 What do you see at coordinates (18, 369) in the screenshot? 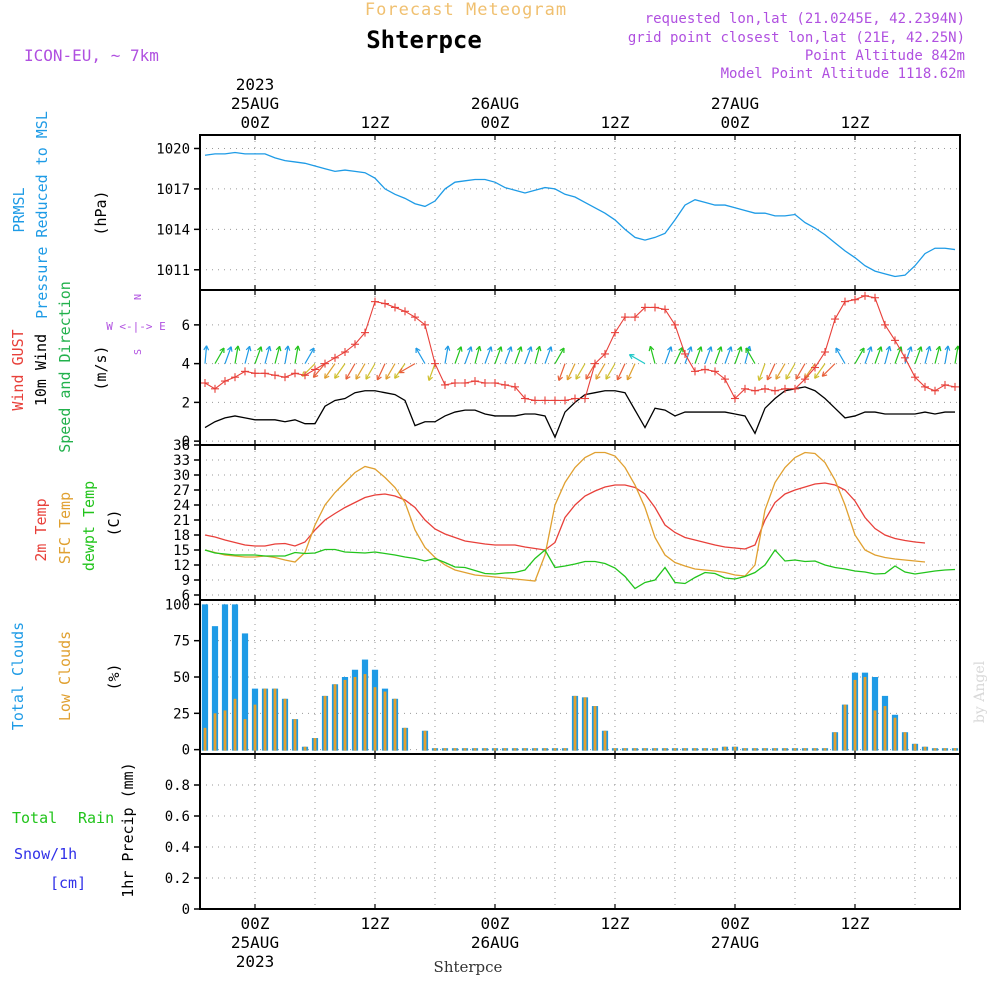
I see `wind-gust-label: Wind GUST` at bounding box center [18, 369].